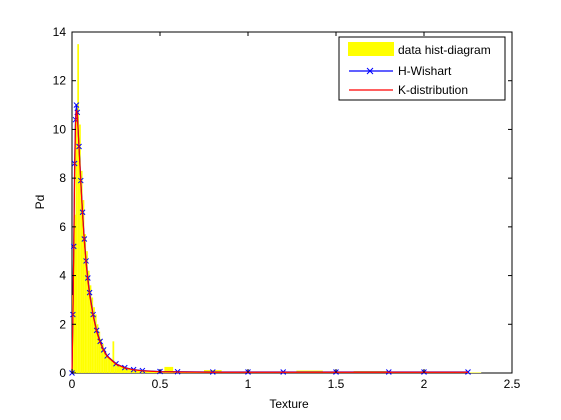  I want to click on legend-label-k-distribution: K-distribution, so click(433, 90).